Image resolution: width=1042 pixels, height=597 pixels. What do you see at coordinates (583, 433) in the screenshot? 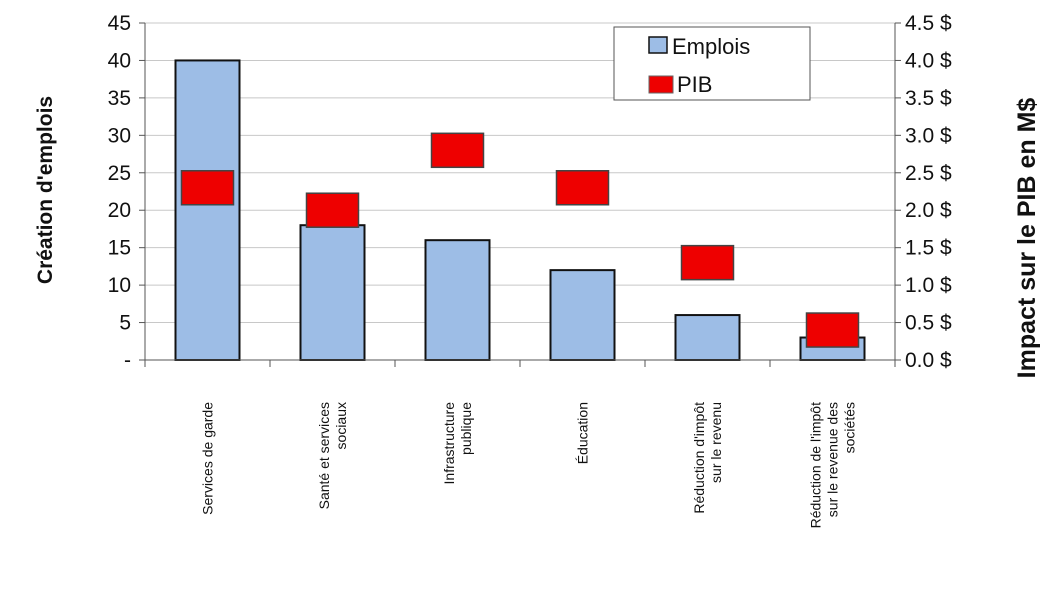
I see `x-category-label: Éducation` at bounding box center [583, 433].